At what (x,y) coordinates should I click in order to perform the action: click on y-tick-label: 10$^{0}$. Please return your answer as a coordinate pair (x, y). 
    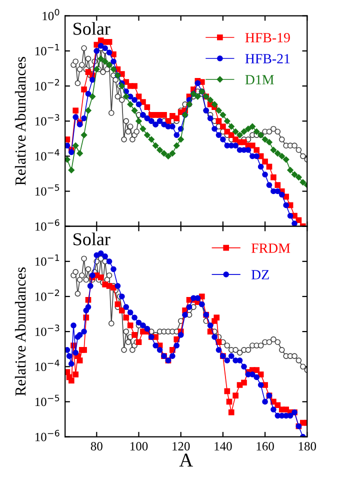
    Looking at the image, I should click on (51, 14).